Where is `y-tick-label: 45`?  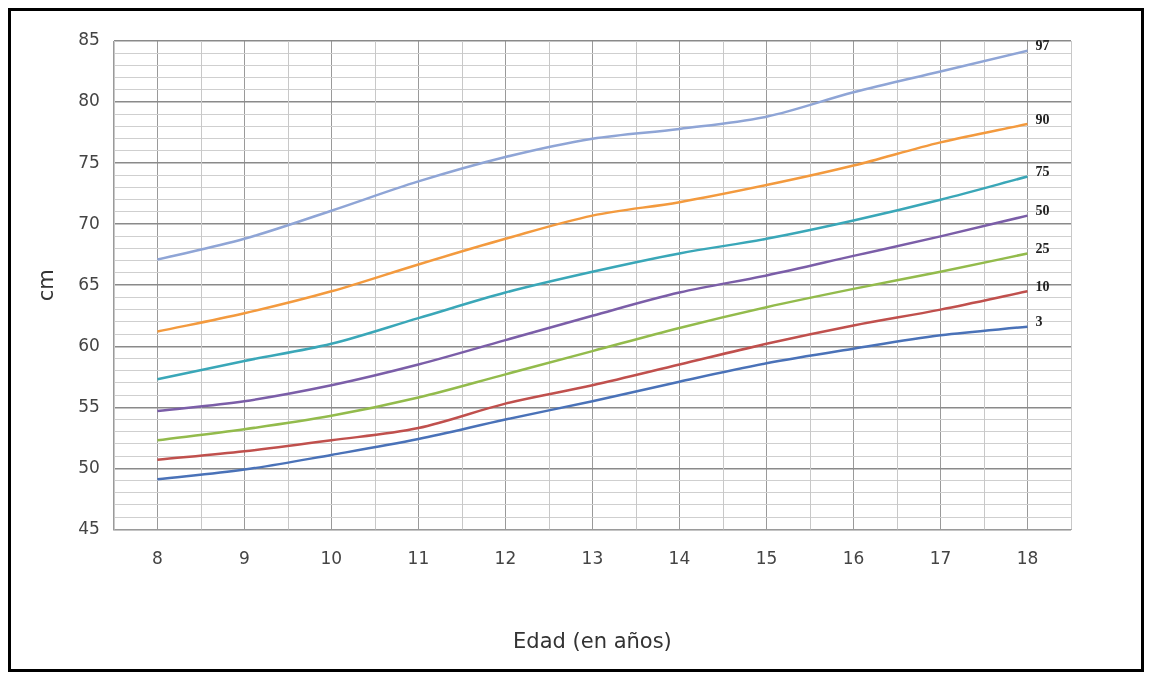
y-tick-label: 45 is located at coordinates (89, 527).